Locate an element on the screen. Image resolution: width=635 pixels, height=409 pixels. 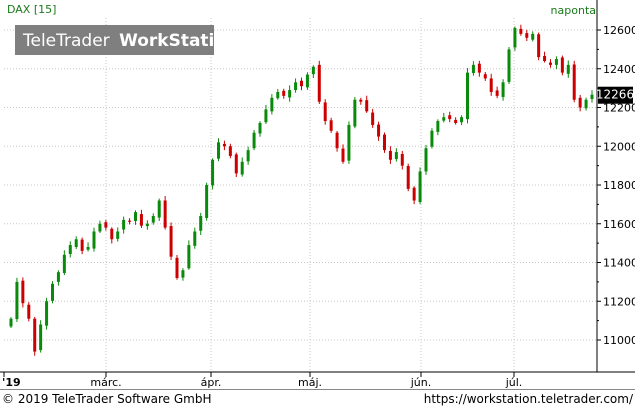
svg-text: TeleTrader WorkStation is located at coordinates (130, 41).